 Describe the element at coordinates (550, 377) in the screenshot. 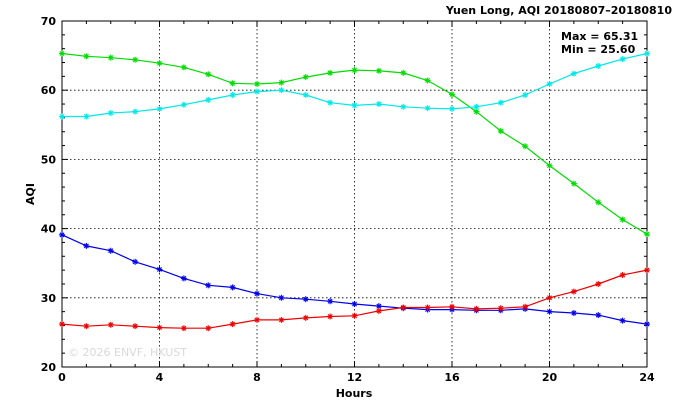

I see `x-tick-label: 20` at that location.